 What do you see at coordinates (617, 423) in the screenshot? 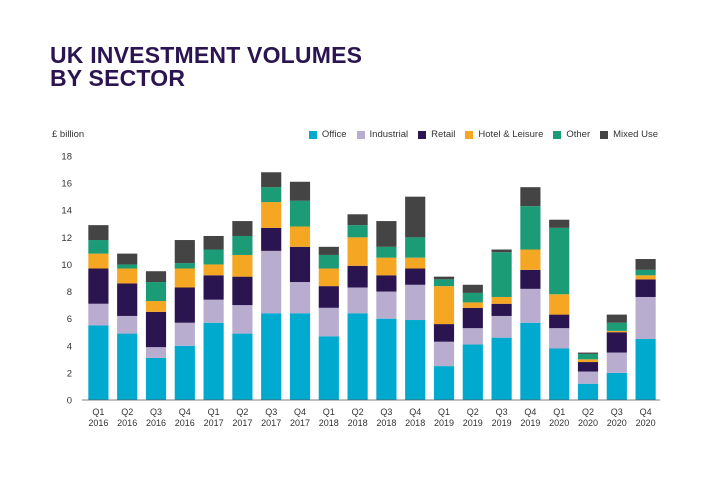
I see `x-tick-label-year: 2020` at bounding box center [617, 423].